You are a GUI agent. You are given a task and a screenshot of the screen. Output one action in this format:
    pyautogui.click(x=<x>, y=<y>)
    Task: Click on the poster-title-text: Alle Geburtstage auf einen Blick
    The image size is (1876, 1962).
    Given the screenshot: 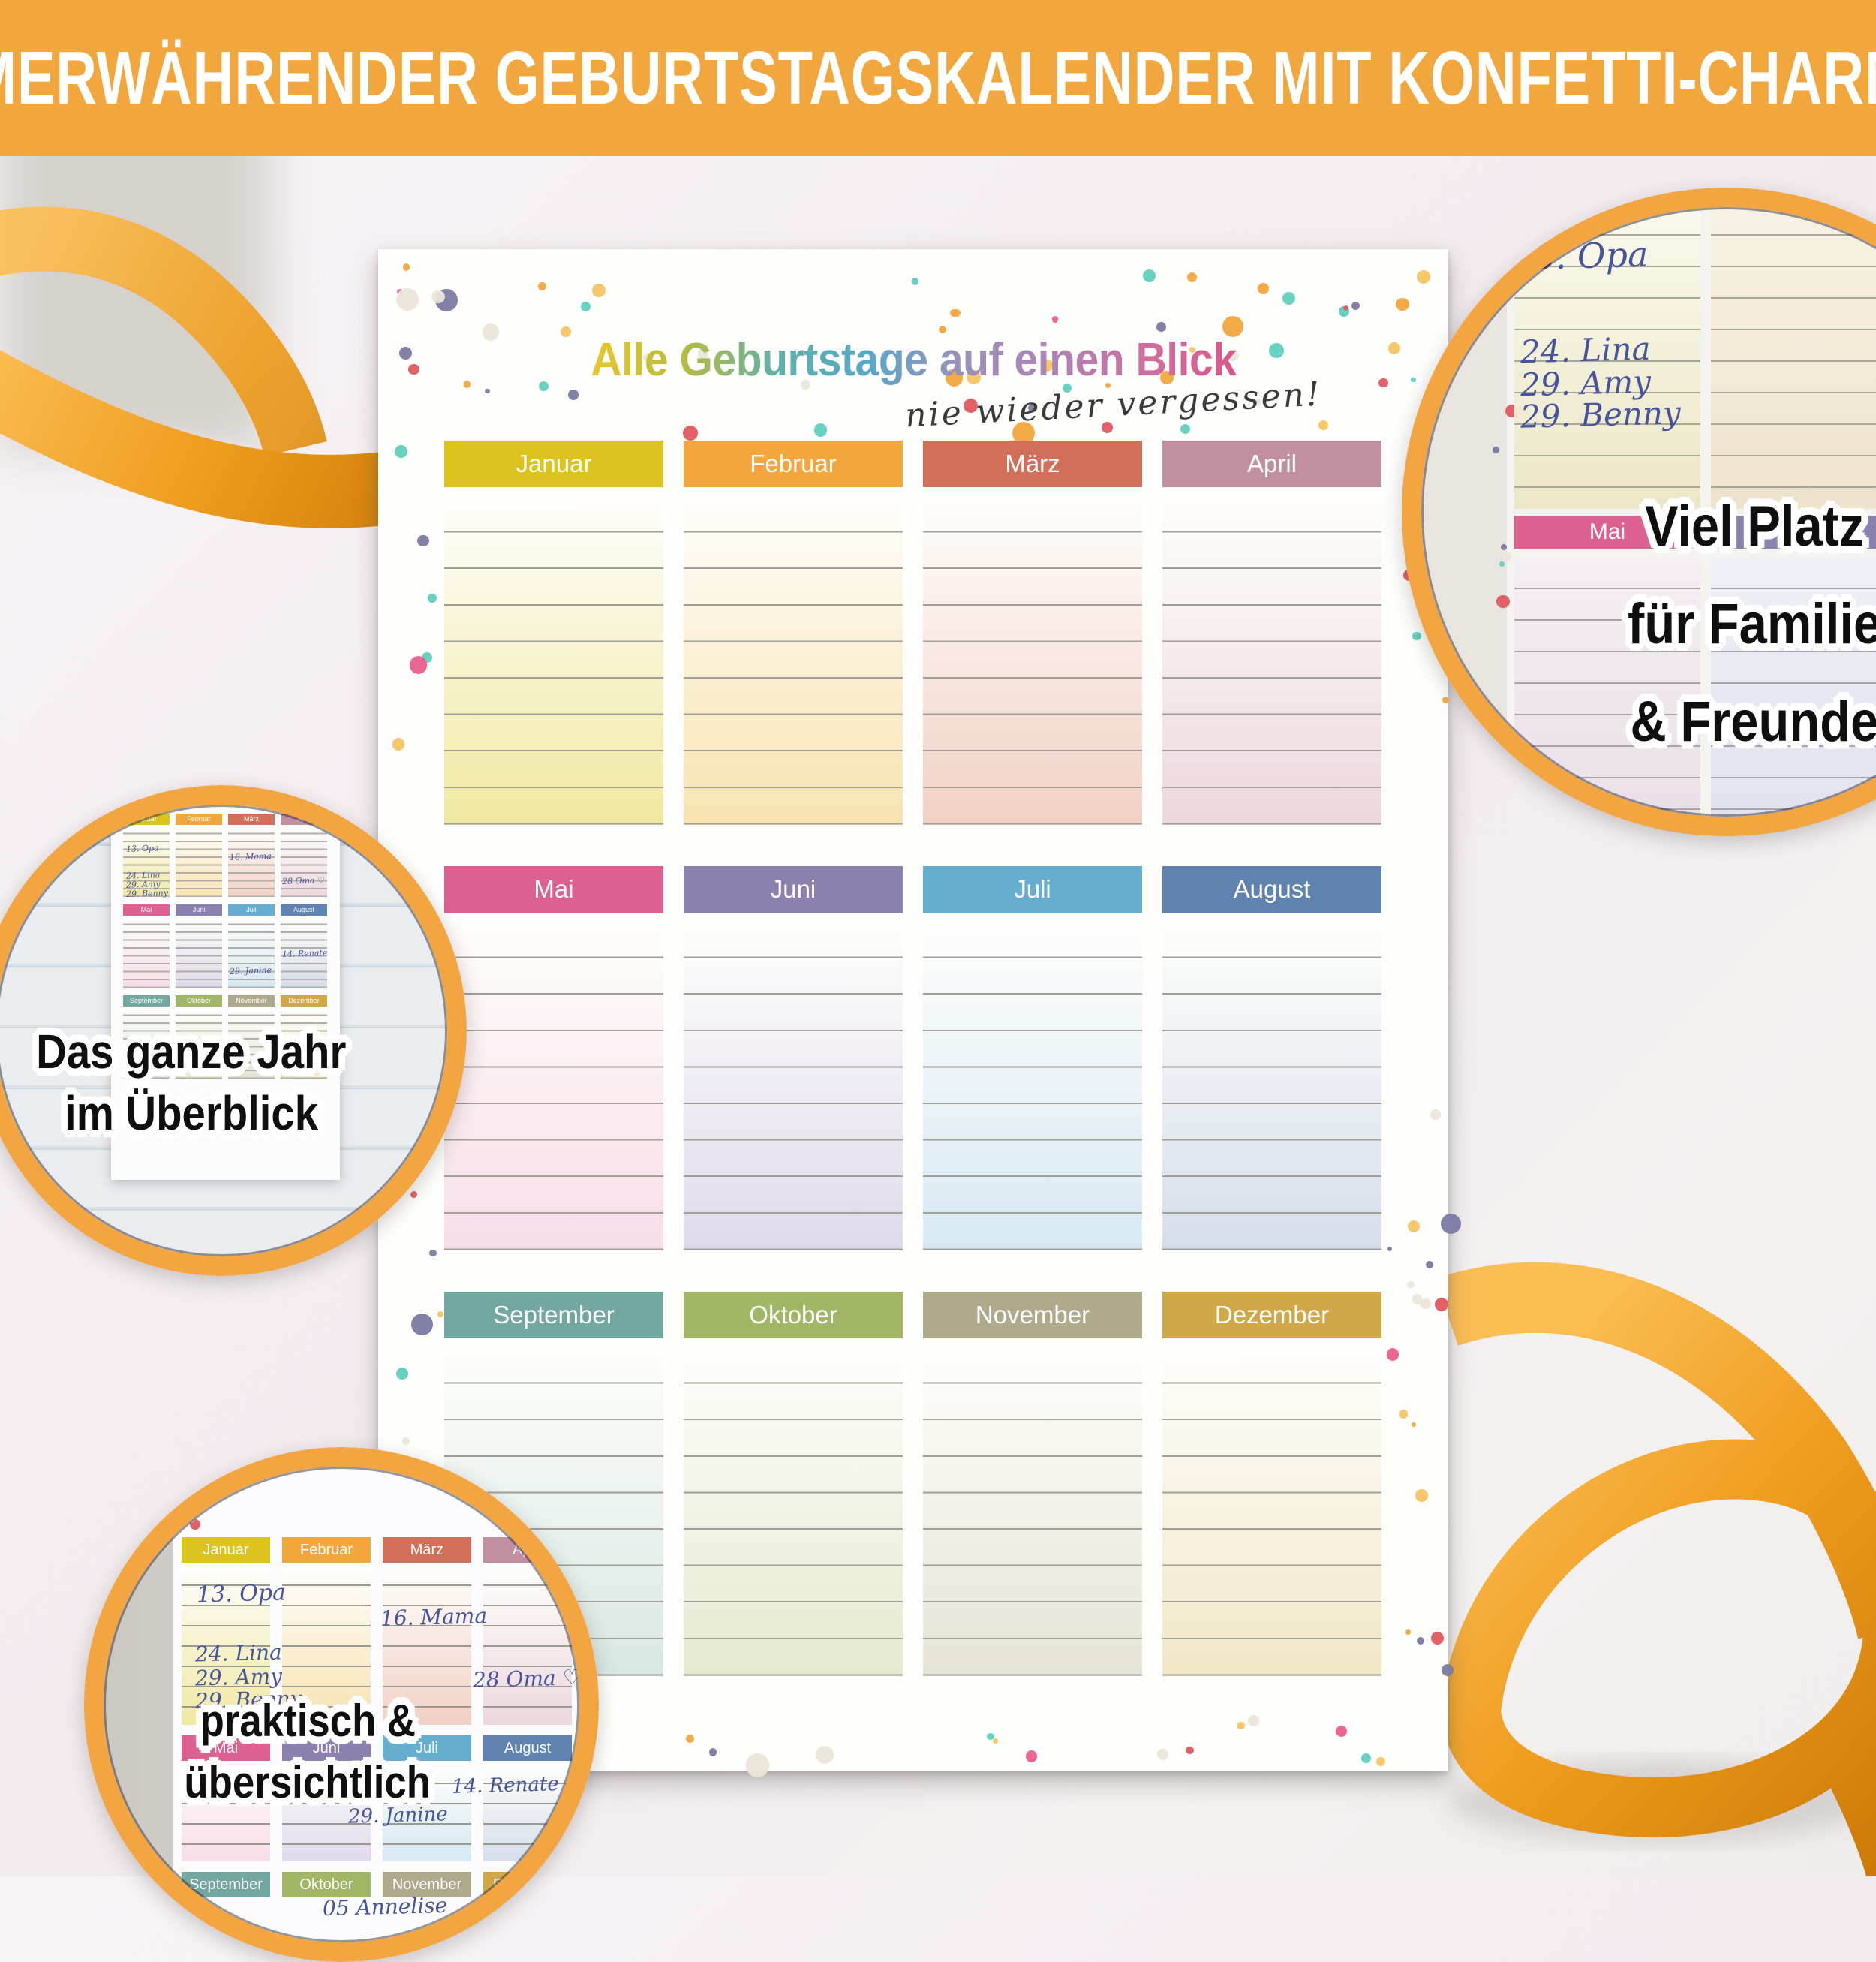 What is the action you would take?
    pyautogui.click(x=913, y=360)
    